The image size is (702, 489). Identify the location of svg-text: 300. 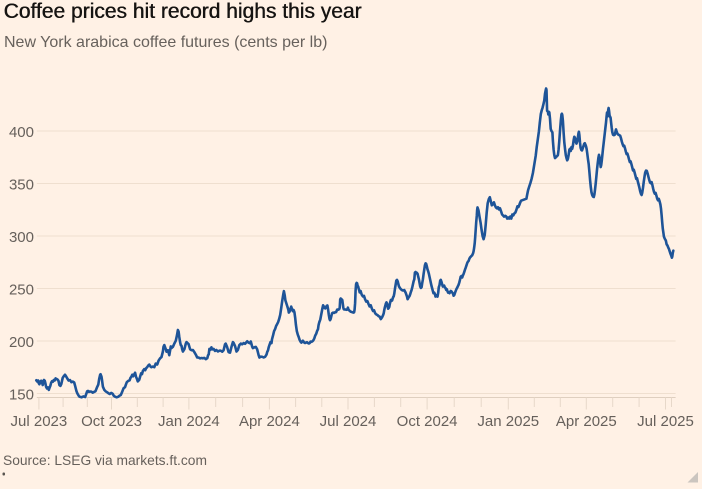
(21, 237).